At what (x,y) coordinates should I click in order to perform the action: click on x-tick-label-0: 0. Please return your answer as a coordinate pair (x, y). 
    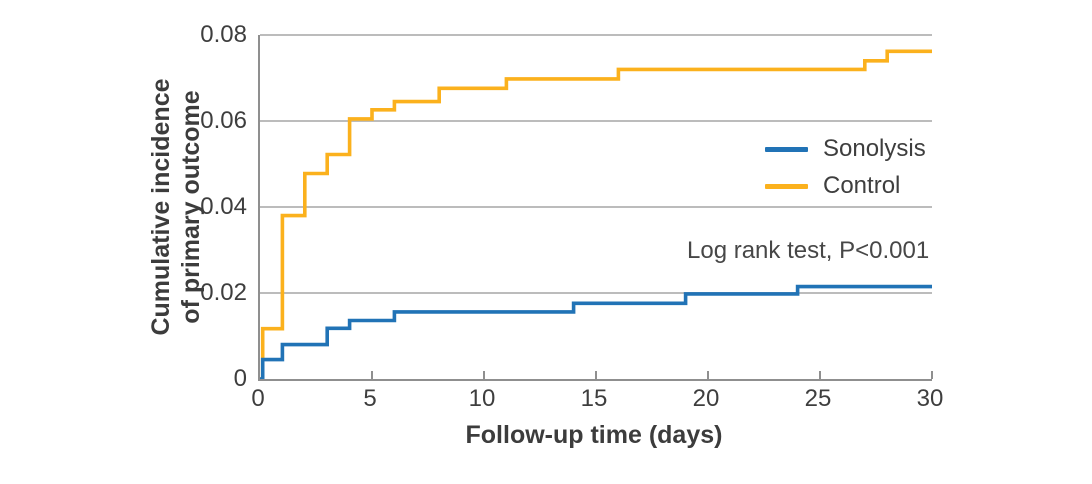
    Looking at the image, I should click on (258, 398).